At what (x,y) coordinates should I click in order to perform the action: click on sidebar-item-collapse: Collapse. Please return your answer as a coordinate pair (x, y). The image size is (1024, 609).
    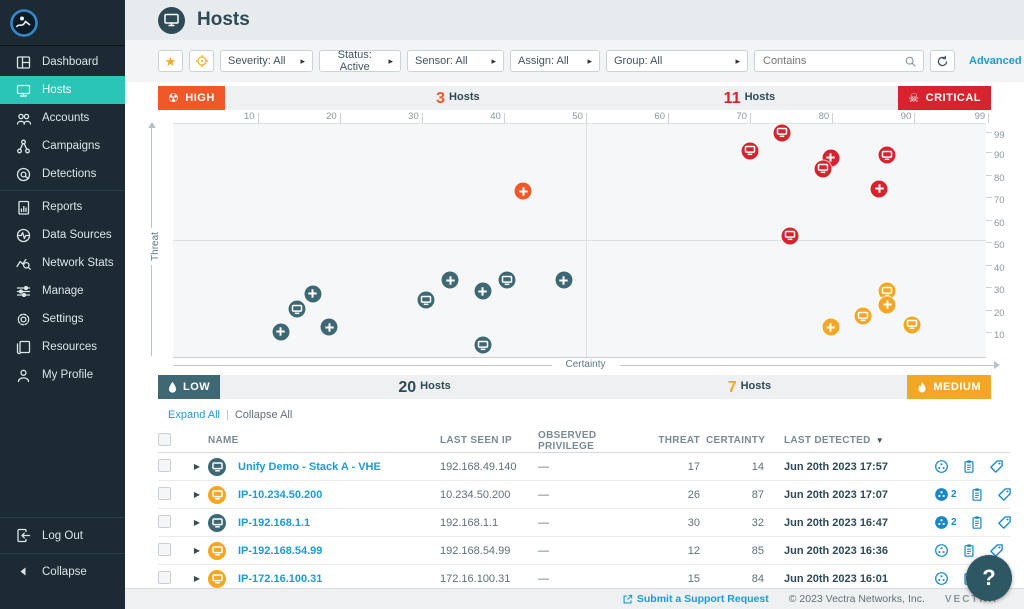
    Looking at the image, I should click on (62, 571).